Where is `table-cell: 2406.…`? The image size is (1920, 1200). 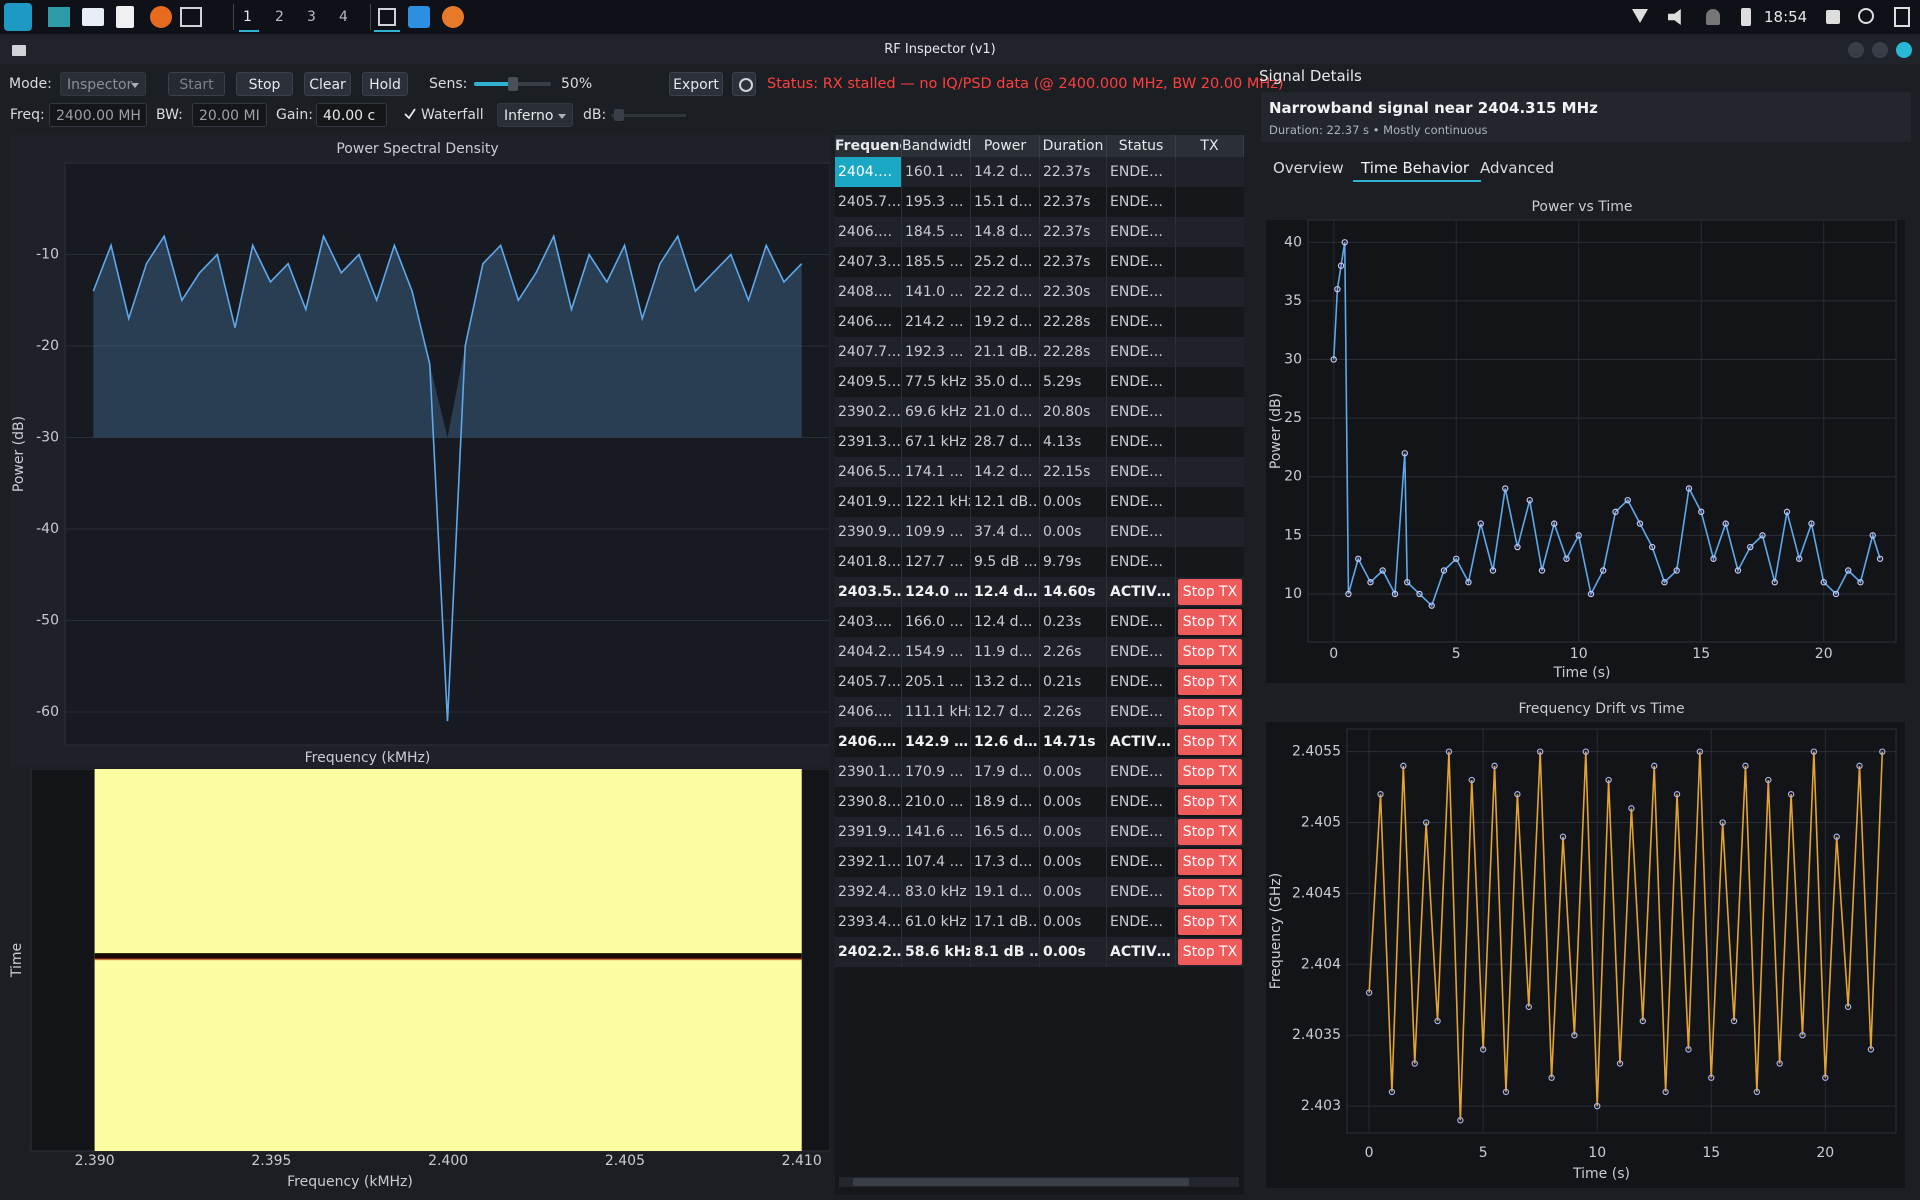
table-cell: 2406.… is located at coordinates (868, 232).